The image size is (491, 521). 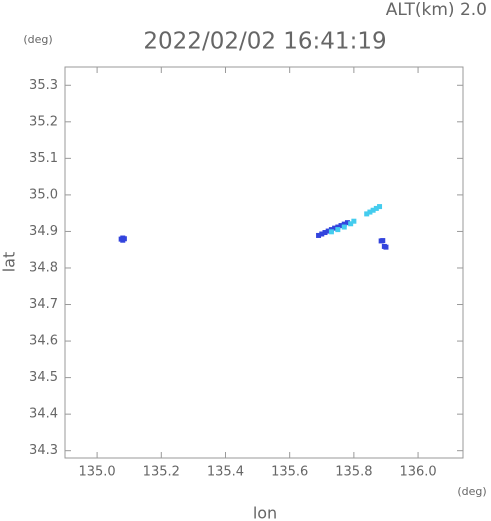 What do you see at coordinates (353, 472) in the screenshot?
I see `x-tick-label: 135.8` at bounding box center [353, 472].